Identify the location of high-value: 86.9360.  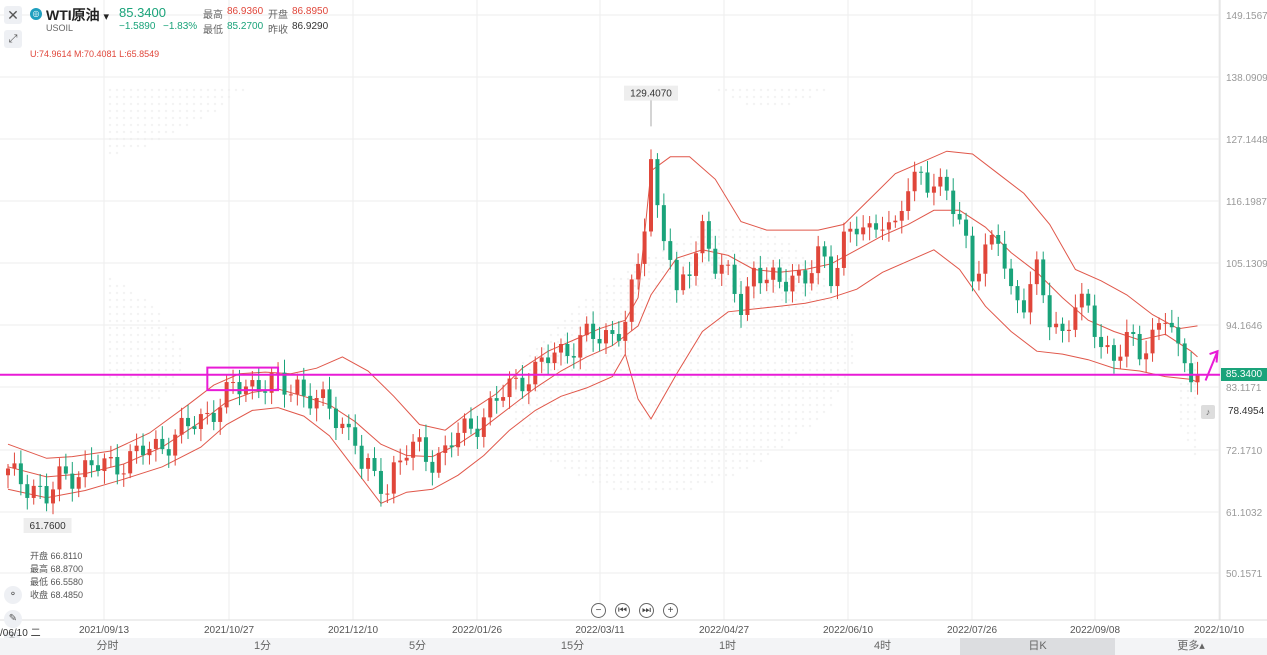
(245, 11).